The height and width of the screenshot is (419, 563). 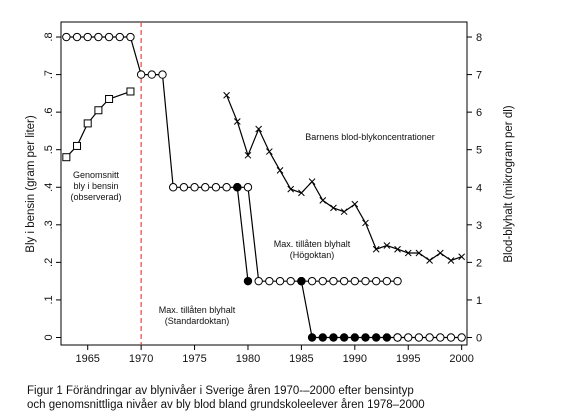 I want to click on y-right-tick-label: 4, so click(x=479, y=188).